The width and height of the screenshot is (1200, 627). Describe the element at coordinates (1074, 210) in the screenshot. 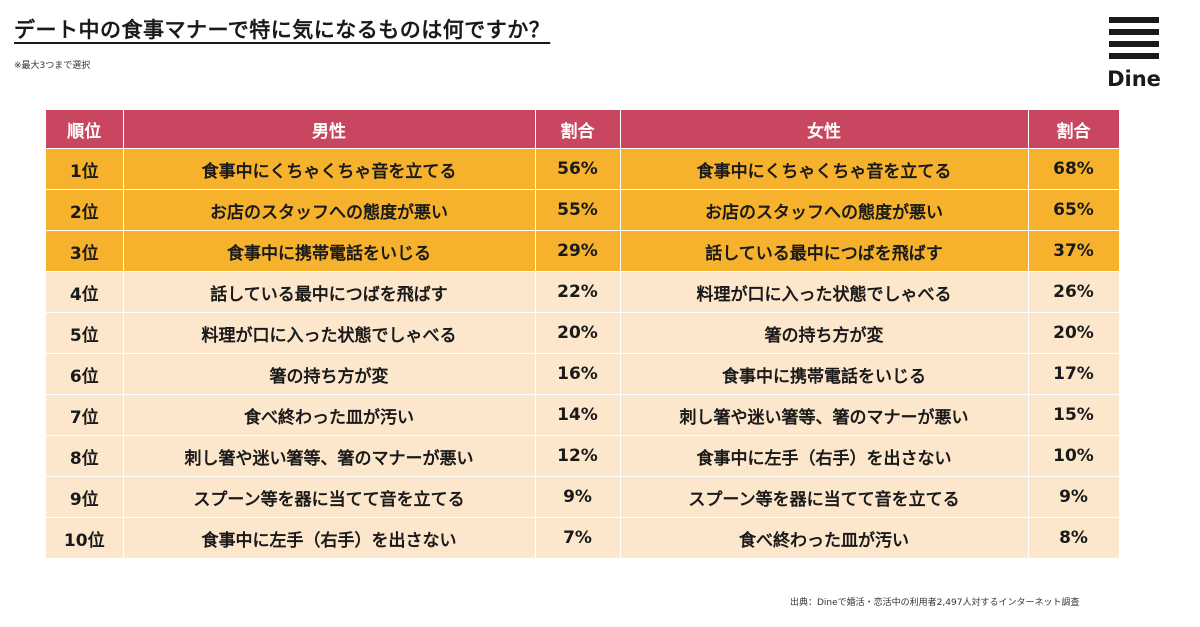

I see `cell-female-ratio: 65%` at that location.